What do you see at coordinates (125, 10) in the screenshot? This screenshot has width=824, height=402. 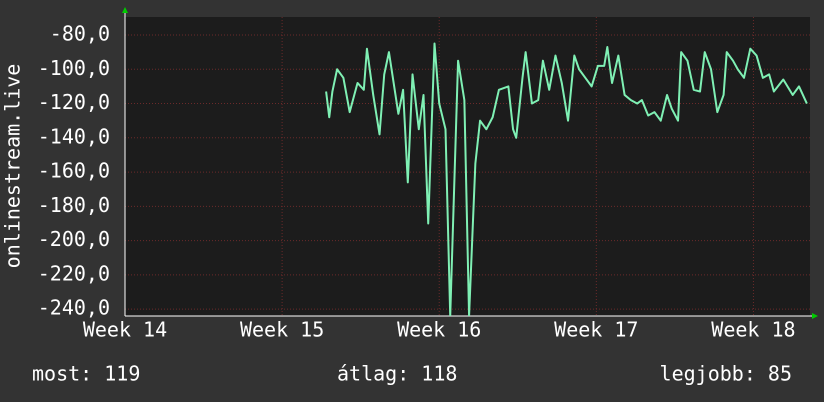 I see `y-axis-arrow` at bounding box center [125, 10].